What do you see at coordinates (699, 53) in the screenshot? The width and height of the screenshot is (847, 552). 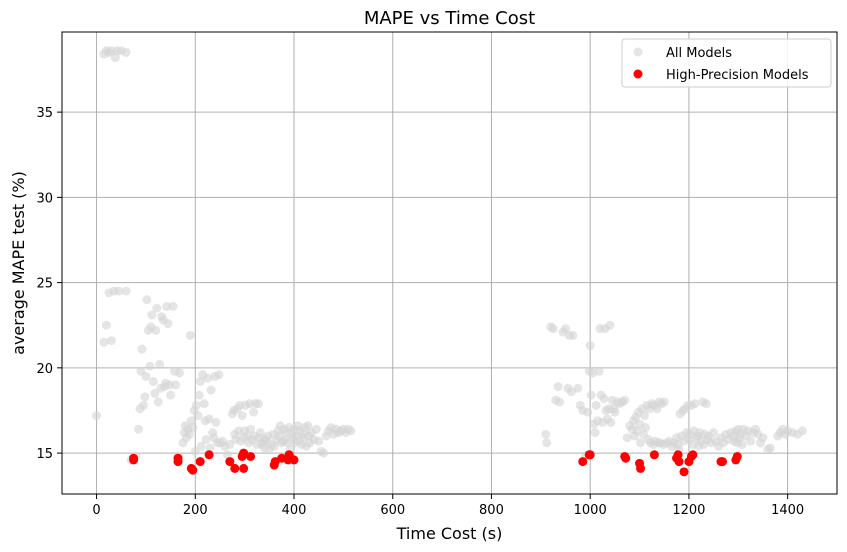 I see `legend-label: All Models` at bounding box center [699, 53].